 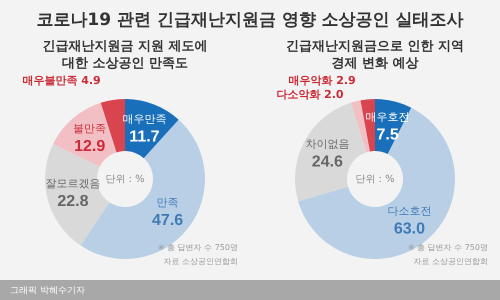 I want to click on data-label: 11.7, so click(x=144, y=137).